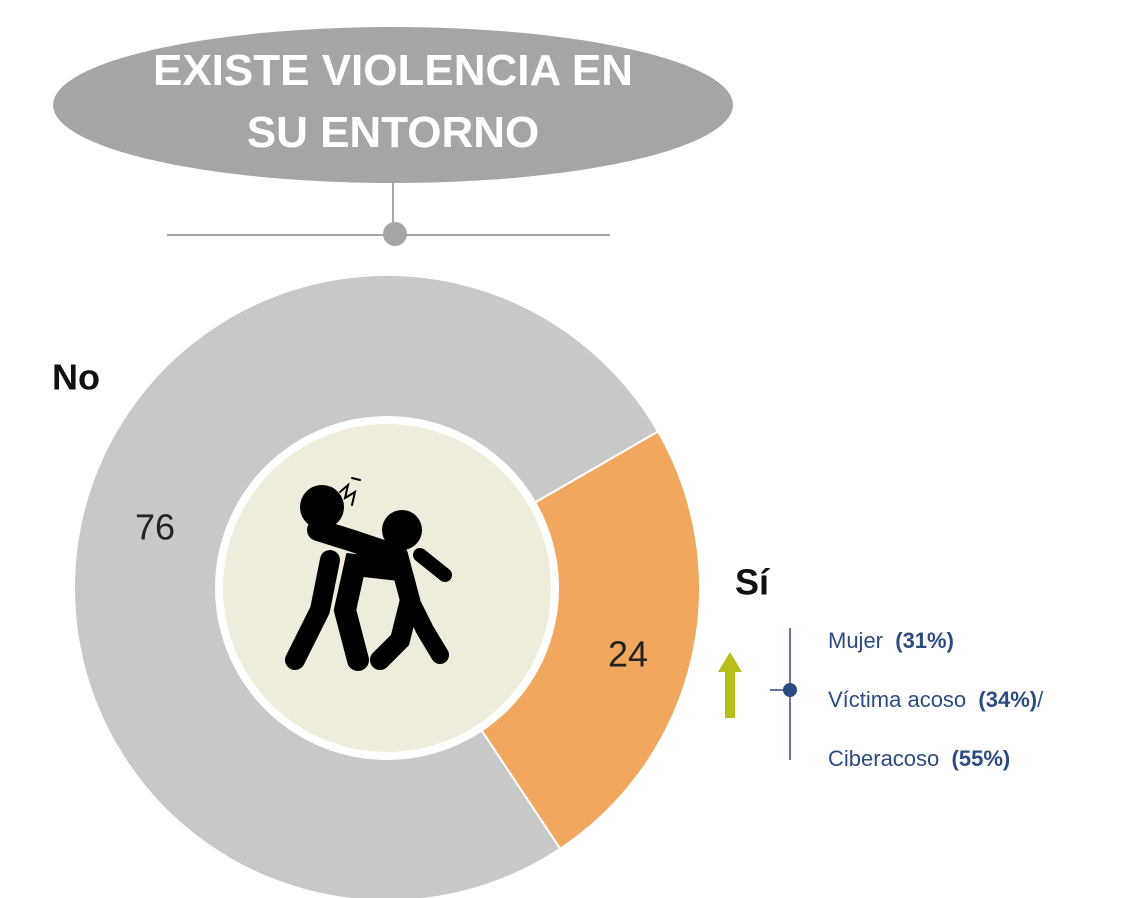  I want to click on connector-dot, so click(395, 234).